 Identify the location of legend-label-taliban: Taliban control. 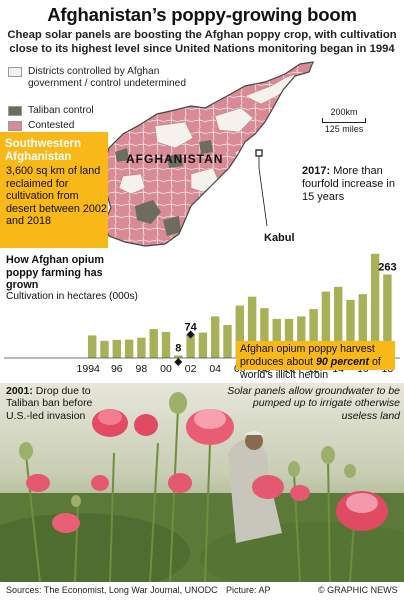
(61, 110).